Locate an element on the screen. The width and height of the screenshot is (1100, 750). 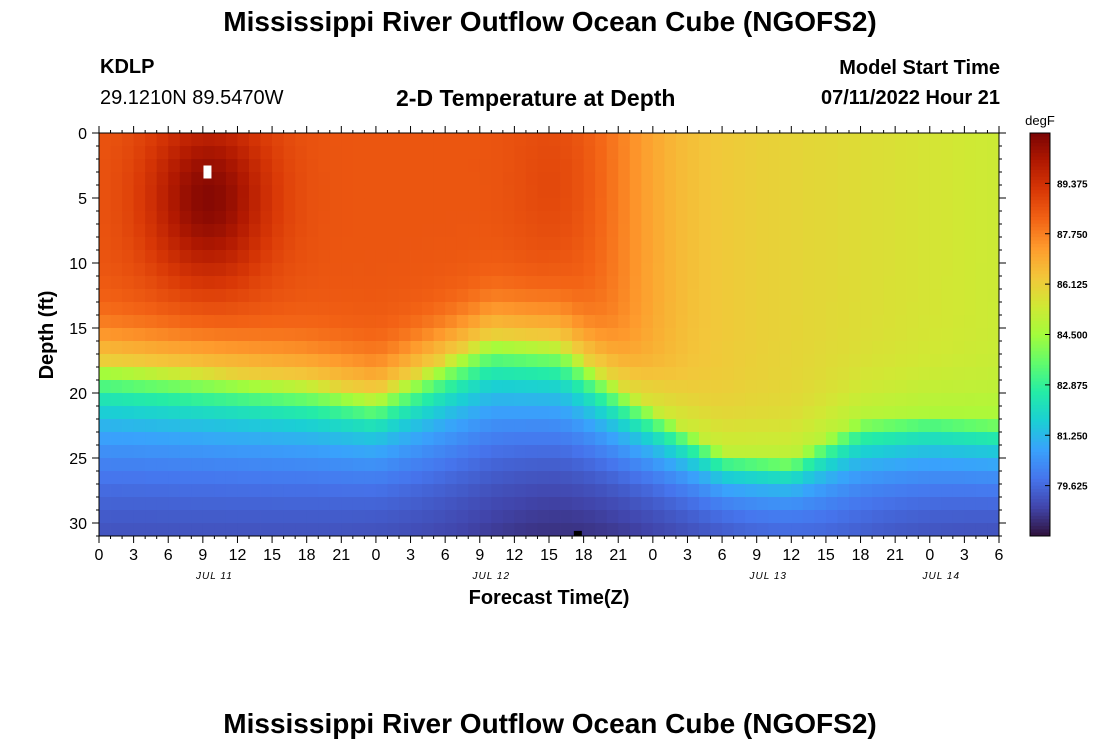
x-tick-label: 21 is located at coordinates (341, 555).